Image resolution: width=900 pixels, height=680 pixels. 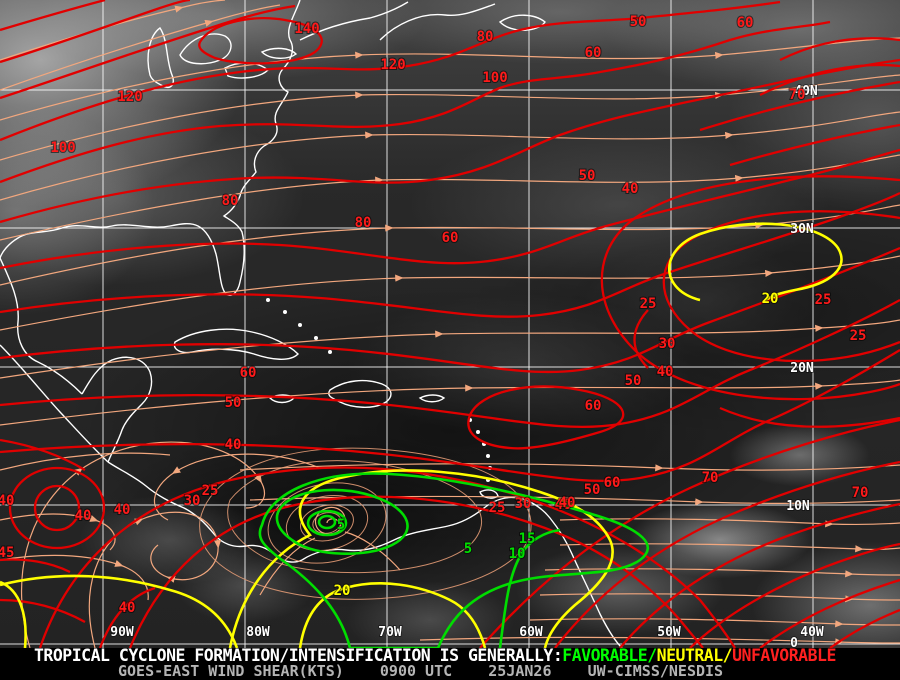 I want to click on longitude-label: 40W, so click(x=812, y=632).